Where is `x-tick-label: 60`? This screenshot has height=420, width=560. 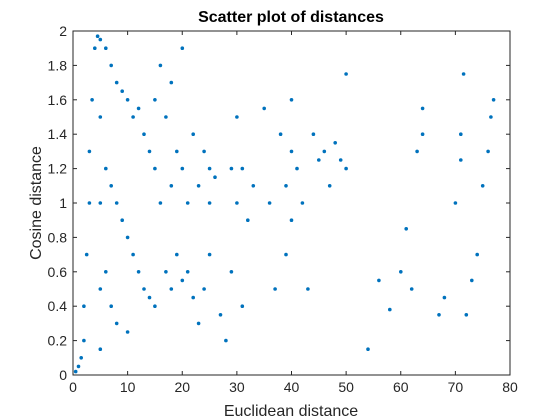
x-tick-label: 60 is located at coordinates (401, 387).